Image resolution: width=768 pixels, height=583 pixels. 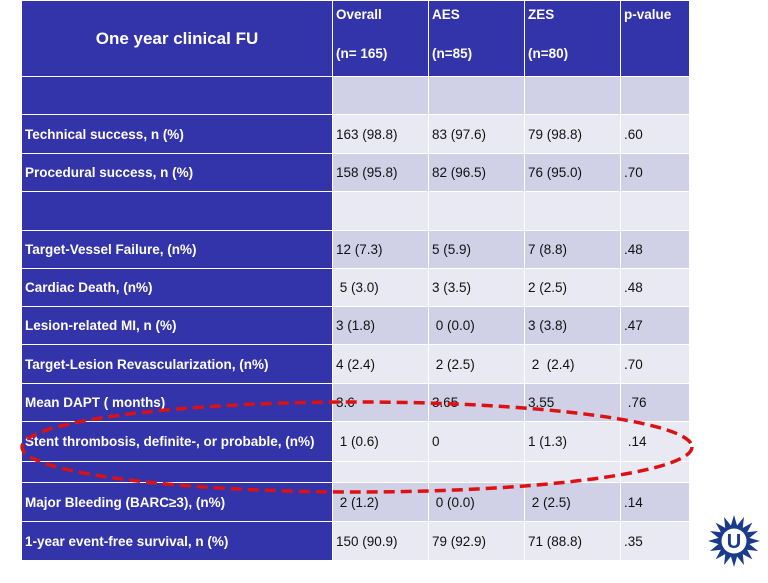 I want to click on cell-value: 79 (92.9), so click(x=476, y=541).